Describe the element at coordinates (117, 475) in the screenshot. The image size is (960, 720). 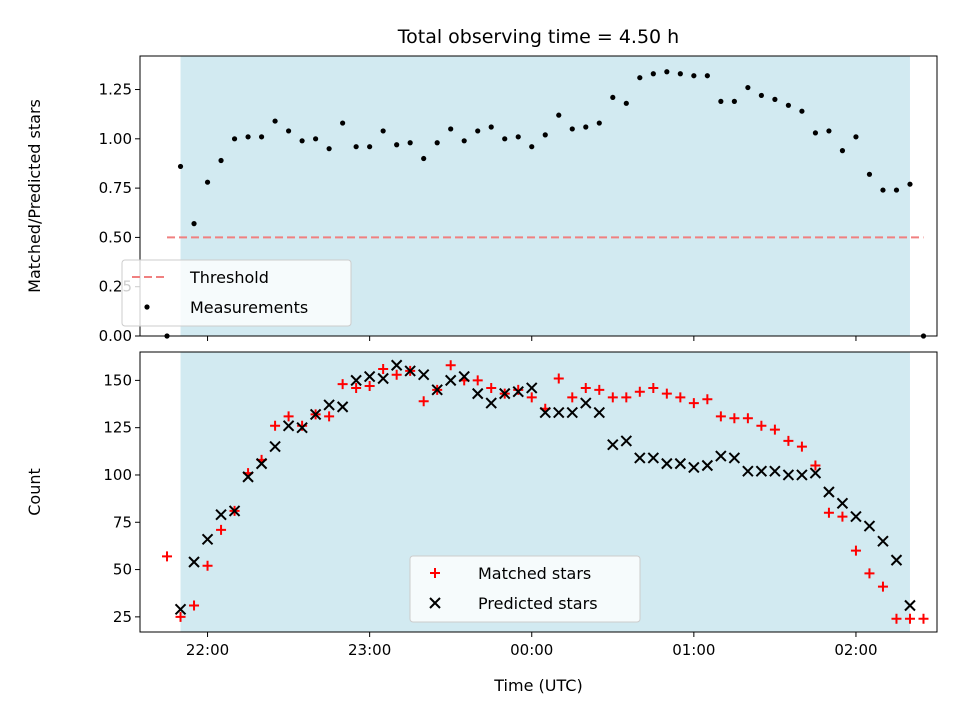
I see `y-tick-label: 100` at that location.